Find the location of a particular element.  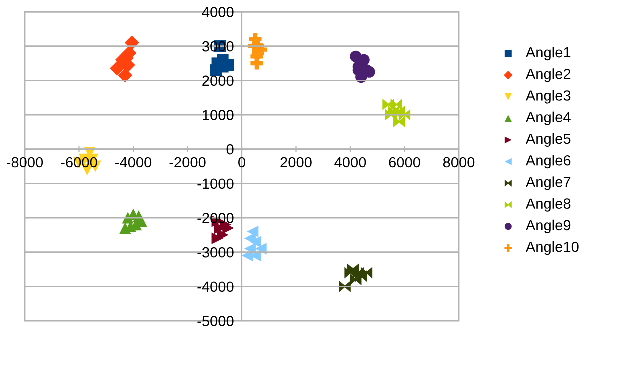

legend-label: Angle3 is located at coordinates (548, 97).